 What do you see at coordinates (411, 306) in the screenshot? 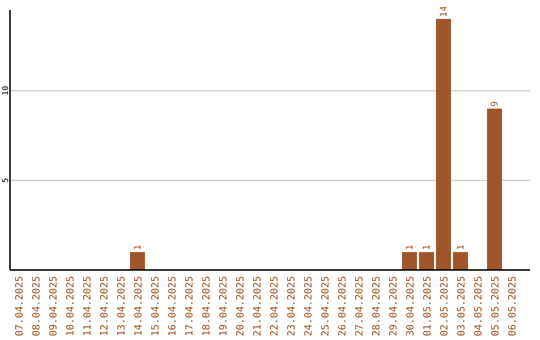
I see `x-tick-label: 30.04.2025` at bounding box center [411, 306].